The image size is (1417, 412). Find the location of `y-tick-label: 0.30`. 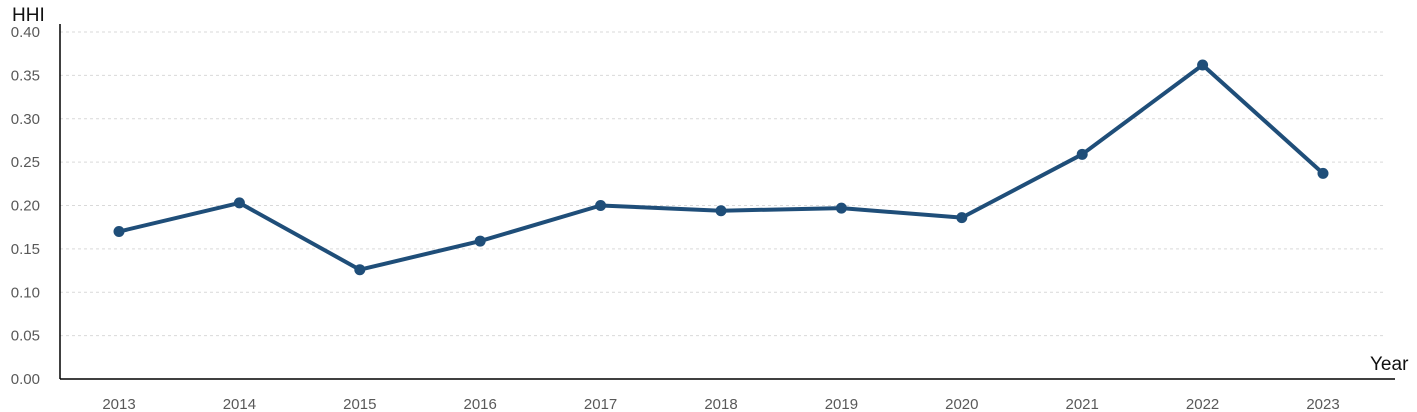

y-tick-label: 0.30 is located at coordinates (25, 119).